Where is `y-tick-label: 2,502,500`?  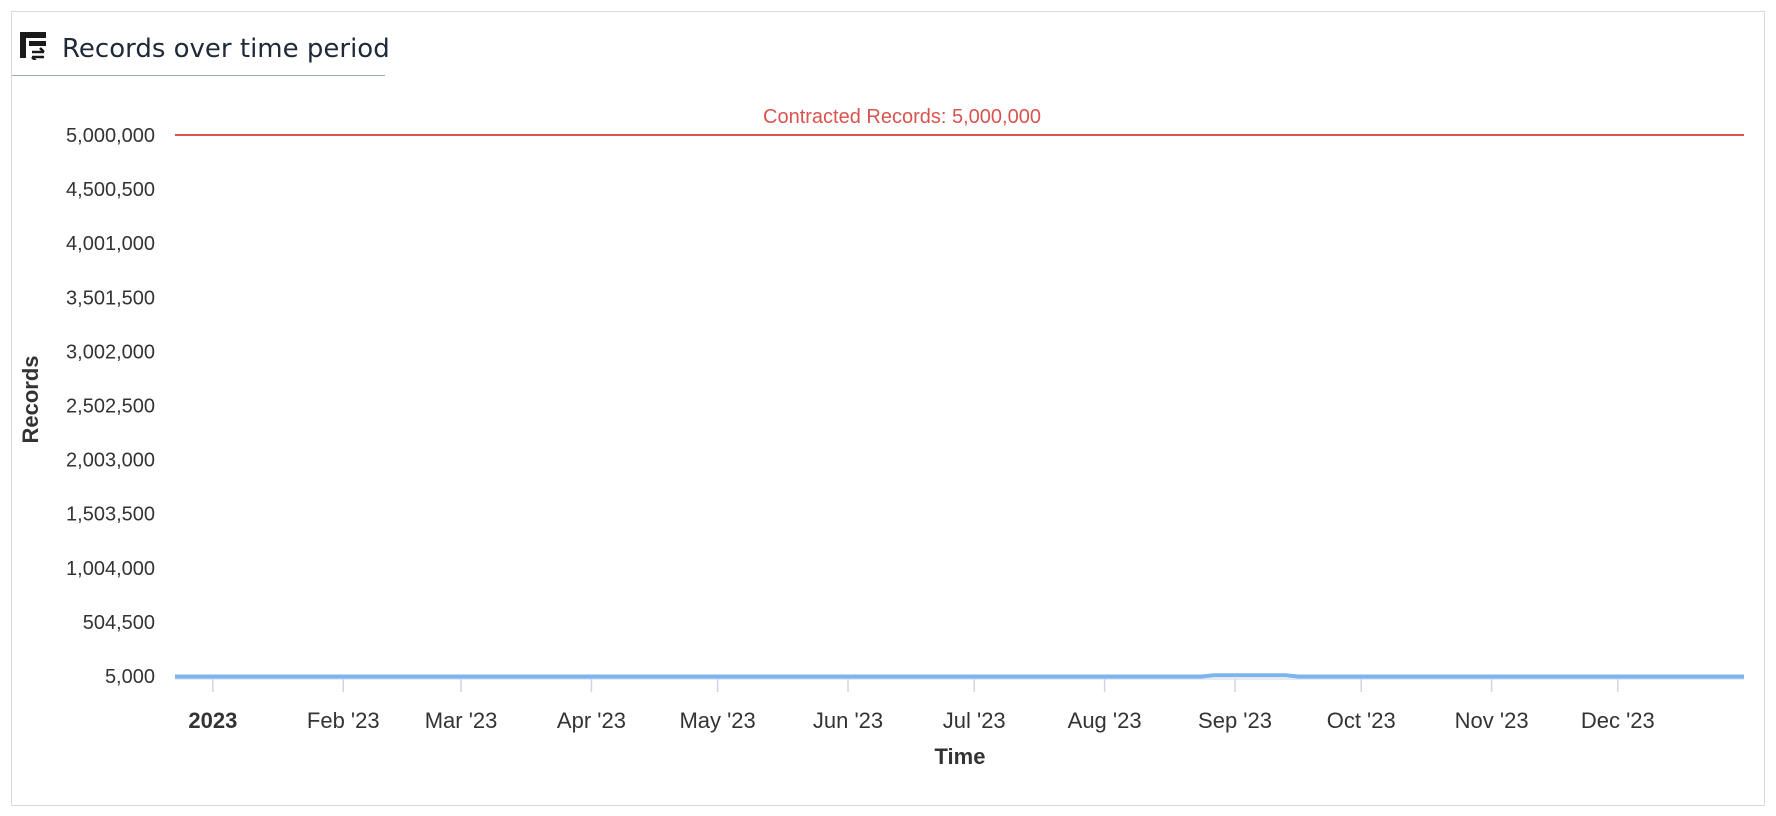
y-tick-label: 2,502,500 is located at coordinates (110, 407).